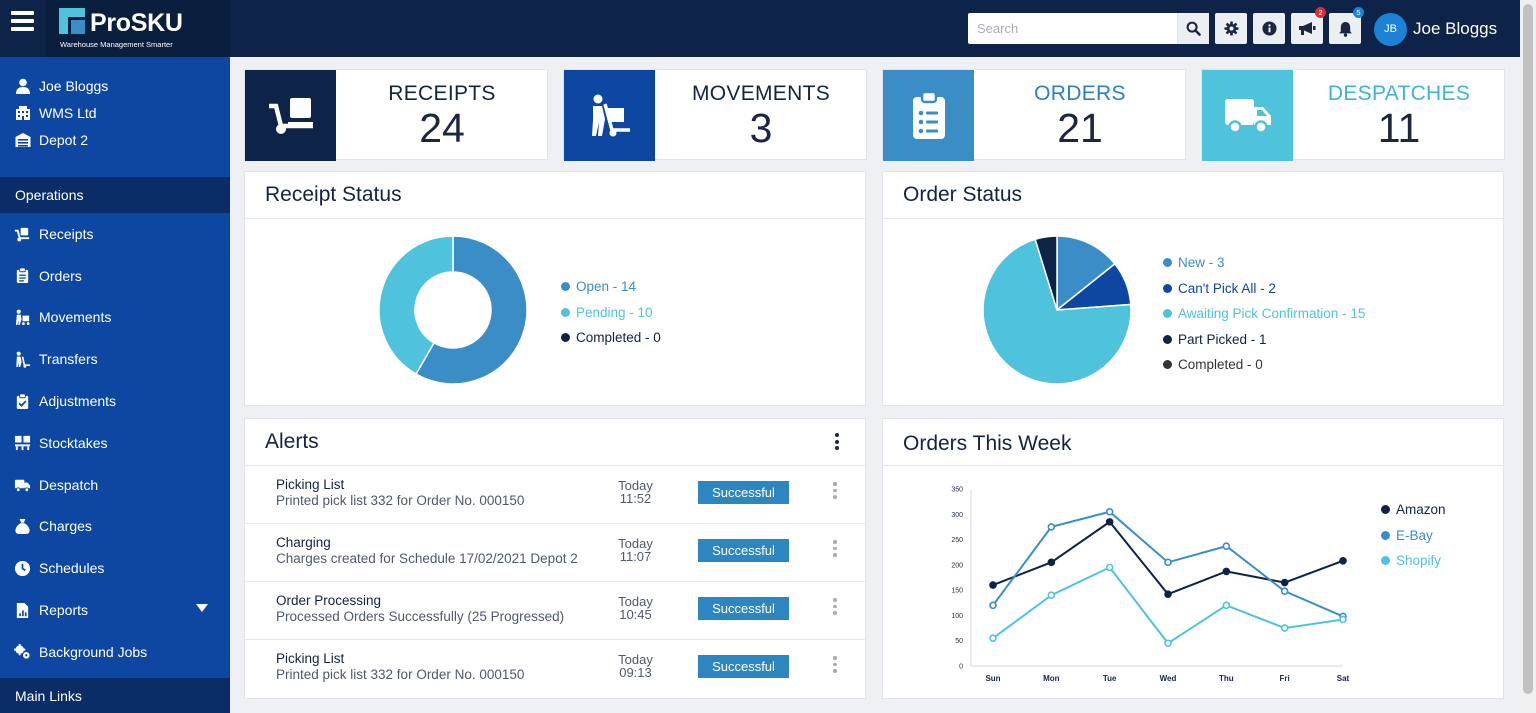 This screenshot has width=1536, height=713. Describe the element at coordinates (396, 115) in the screenshot. I see `kpi-receipts: RECEIPTS 24` at that location.